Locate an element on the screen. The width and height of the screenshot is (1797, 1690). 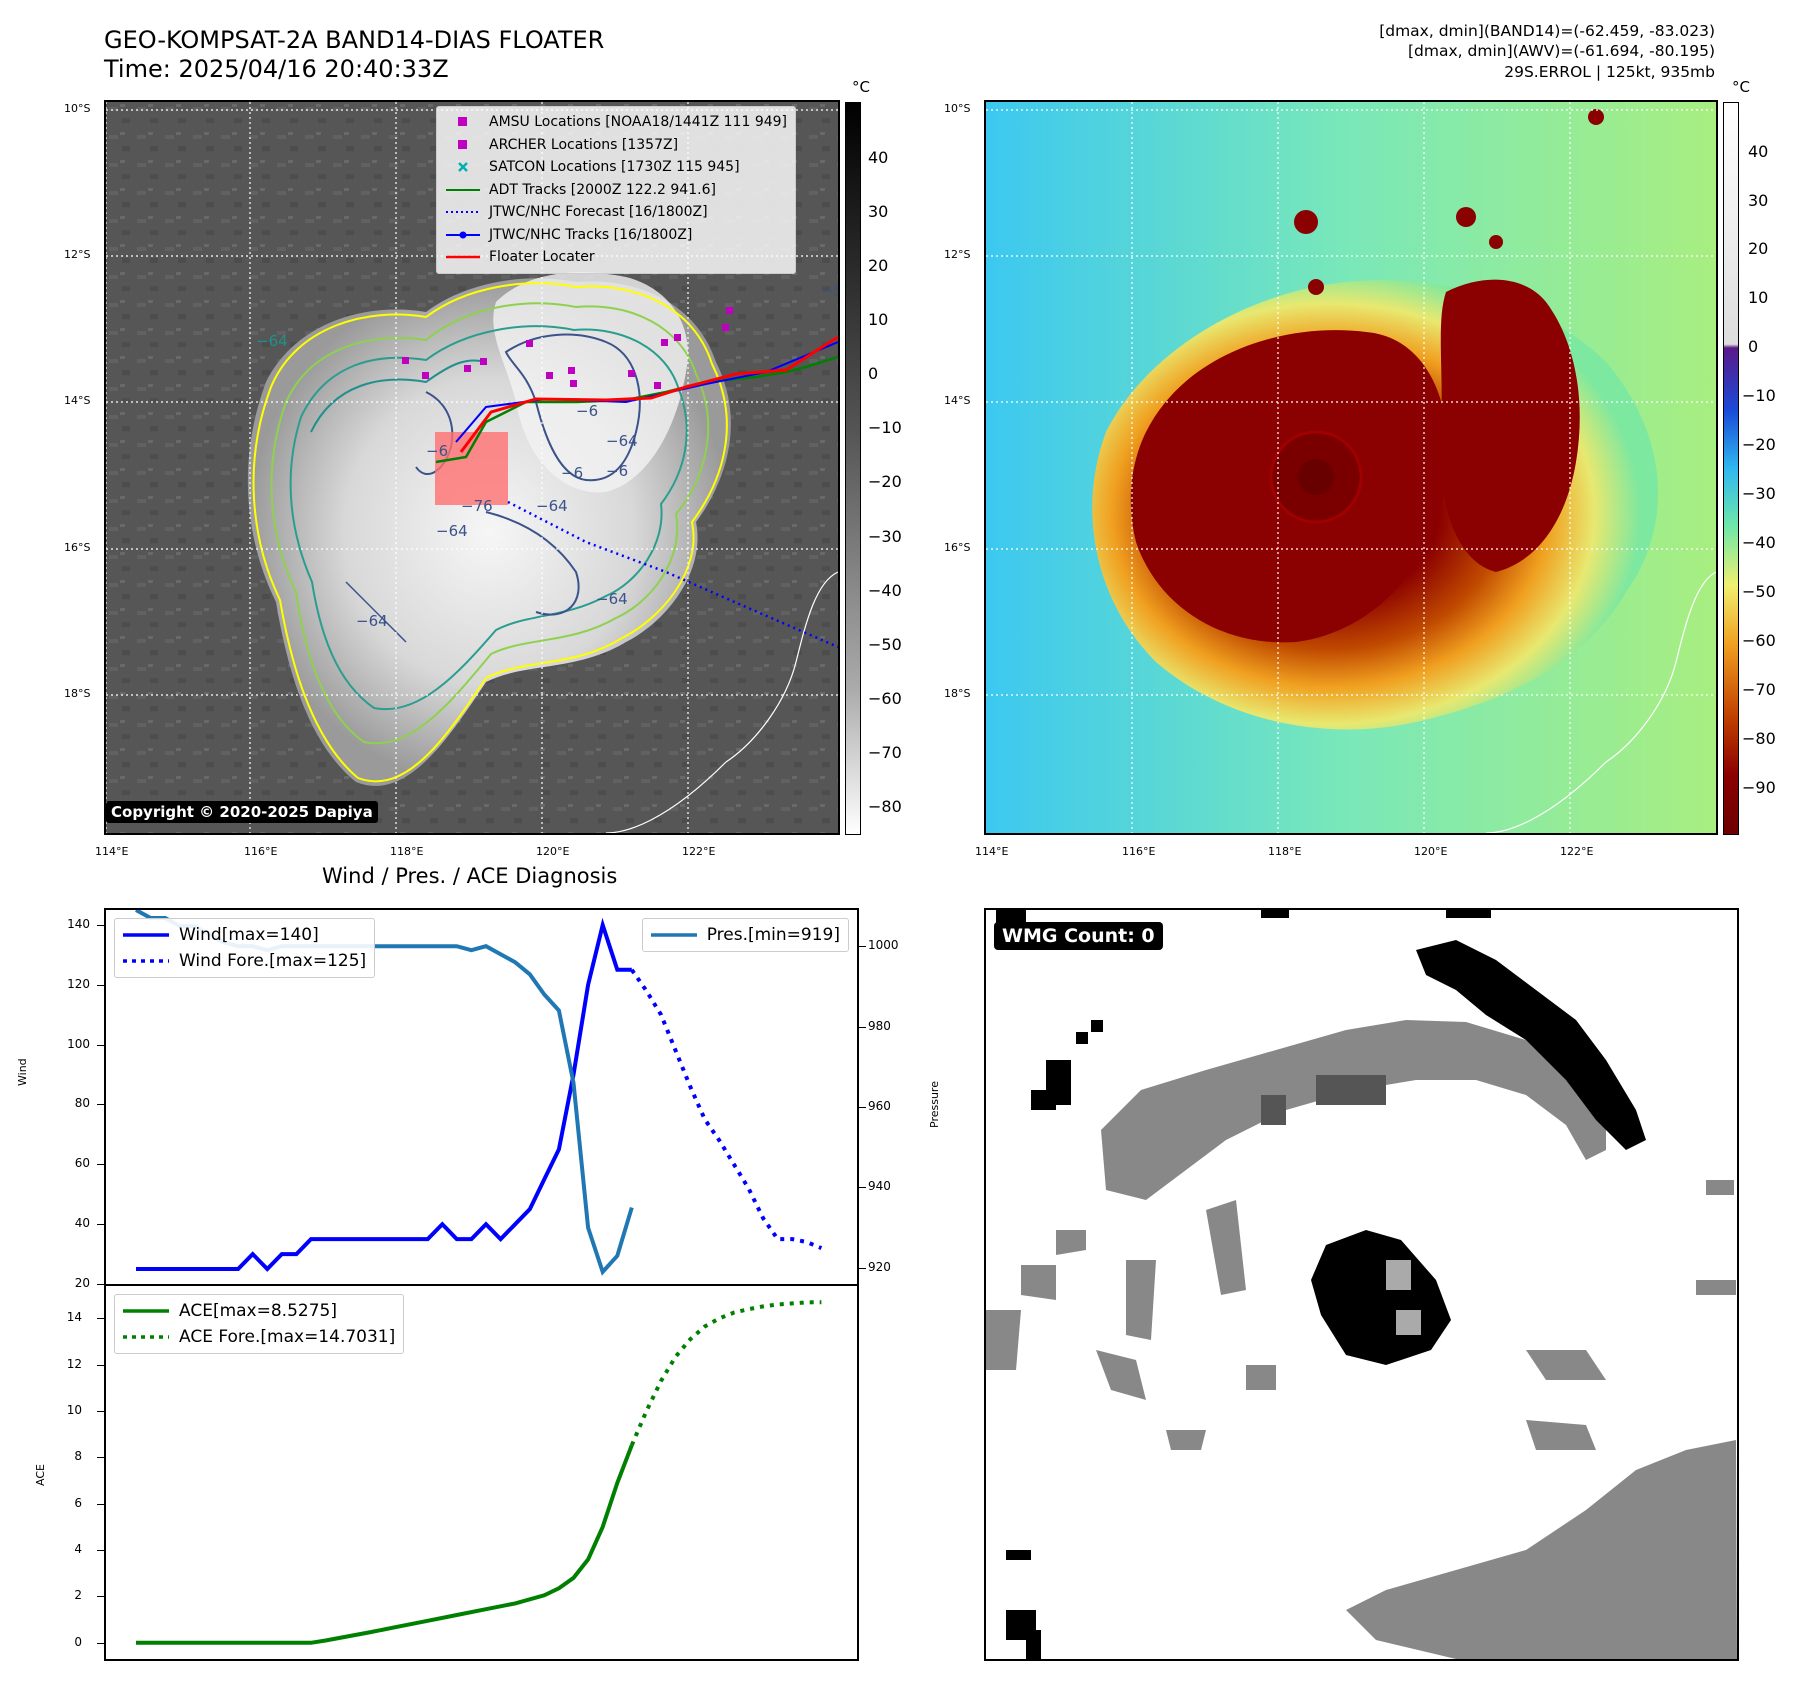
legend-item-pressure: Pres.[min=919] is located at coordinates (745, 935).